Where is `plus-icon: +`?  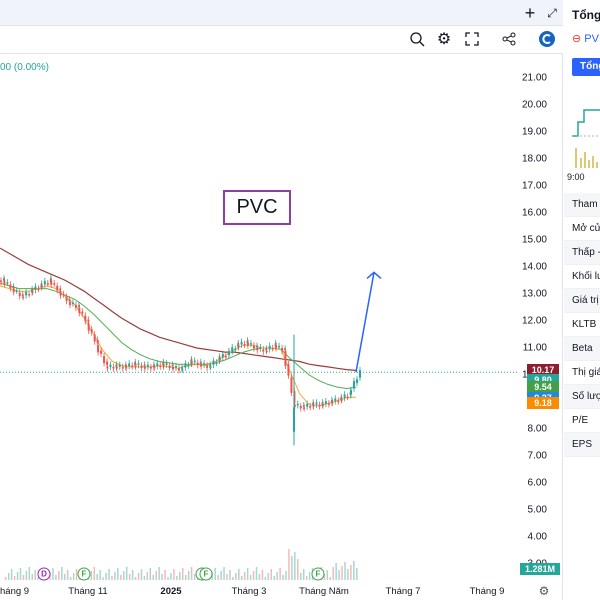 plus-icon: + is located at coordinates (530, 12).